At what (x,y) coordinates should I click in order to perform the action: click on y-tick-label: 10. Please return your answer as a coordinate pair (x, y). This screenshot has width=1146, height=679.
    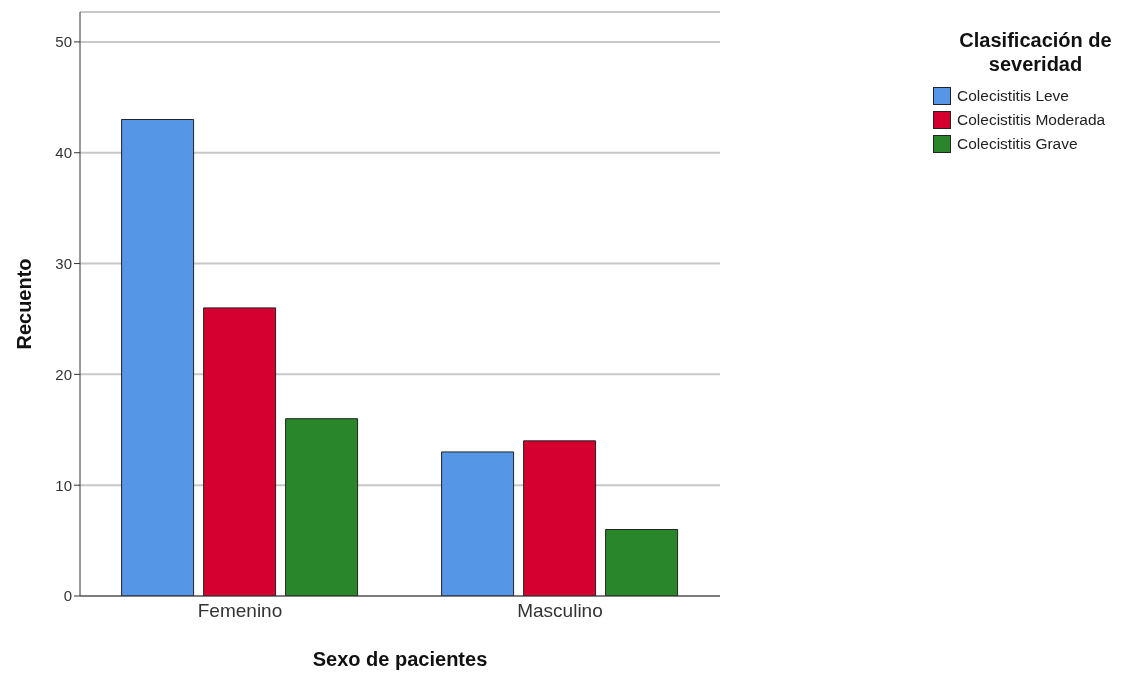
    Looking at the image, I should click on (63, 485).